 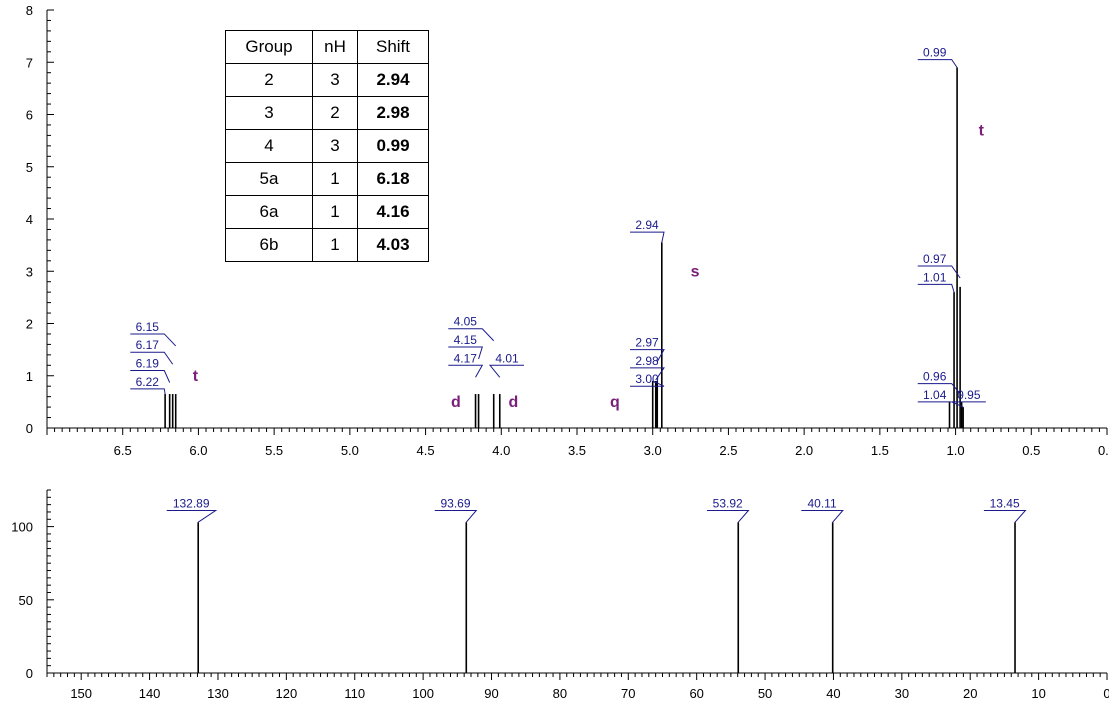 I want to click on y-tick-label: 8, so click(x=29, y=10).